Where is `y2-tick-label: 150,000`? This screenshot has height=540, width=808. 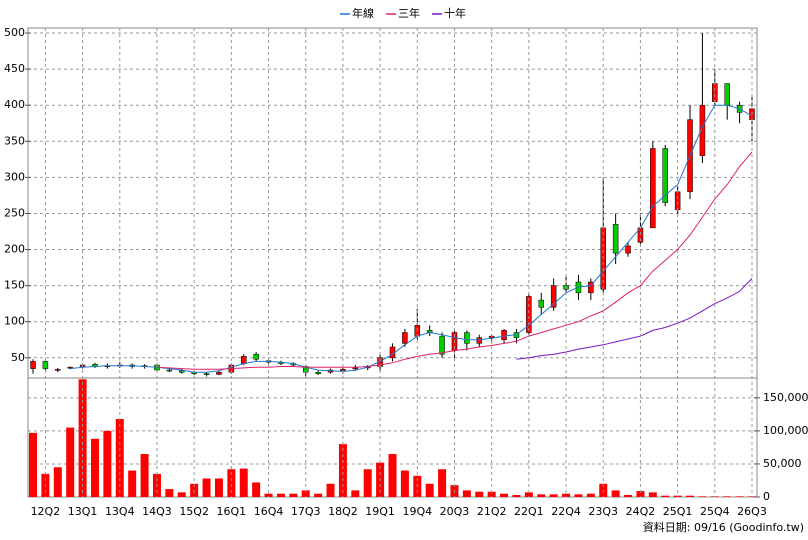 y2-tick-label: 150,000 is located at coordinates (785, 397).